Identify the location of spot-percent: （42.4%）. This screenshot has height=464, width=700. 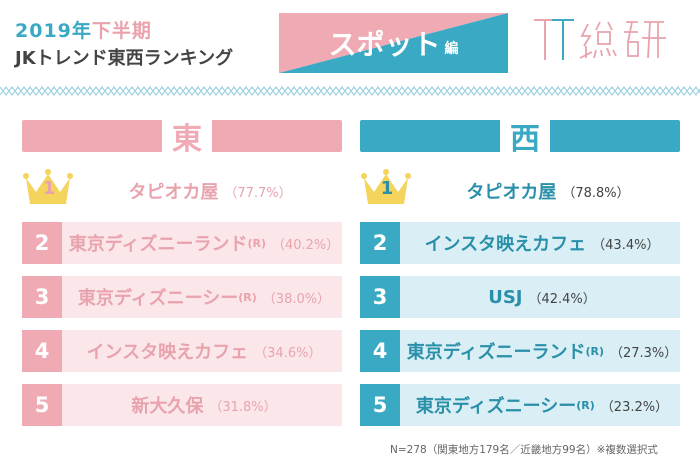
(562, 299).